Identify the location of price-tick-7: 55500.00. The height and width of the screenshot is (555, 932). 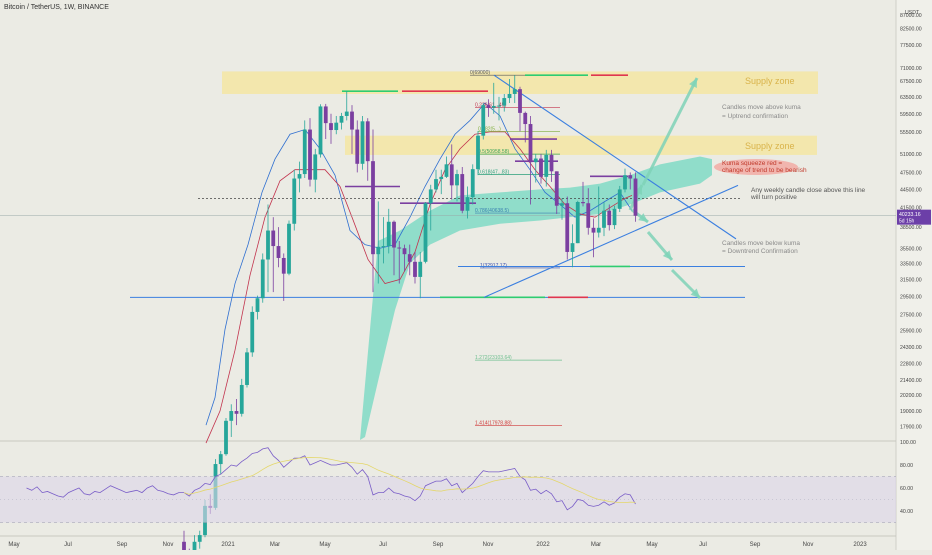
(911, 133).